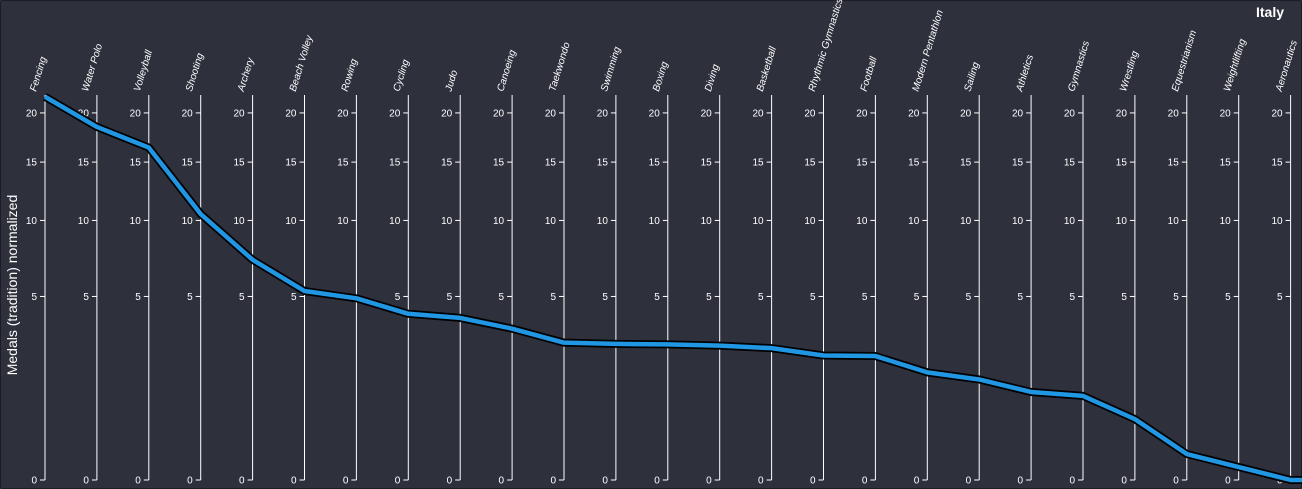 This screenshot has width=1302, height=489. I want to click on axis-category-label: Aeronautics, so click(1287, 66).